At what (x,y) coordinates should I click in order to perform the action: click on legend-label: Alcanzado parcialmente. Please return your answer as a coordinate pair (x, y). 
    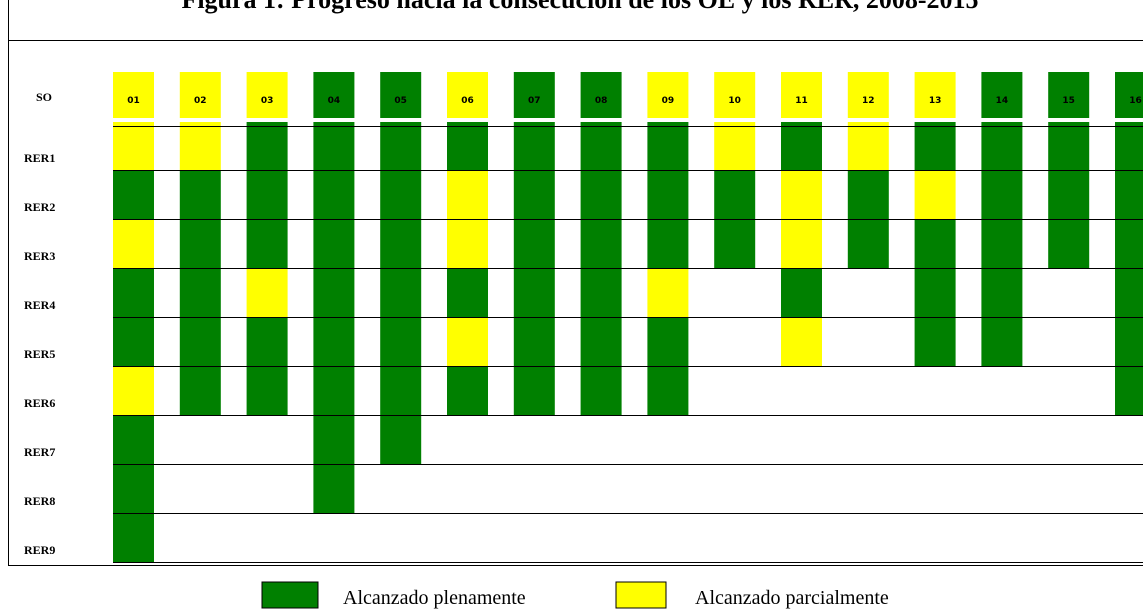
    Looking at the image, I should click on (792, 598).